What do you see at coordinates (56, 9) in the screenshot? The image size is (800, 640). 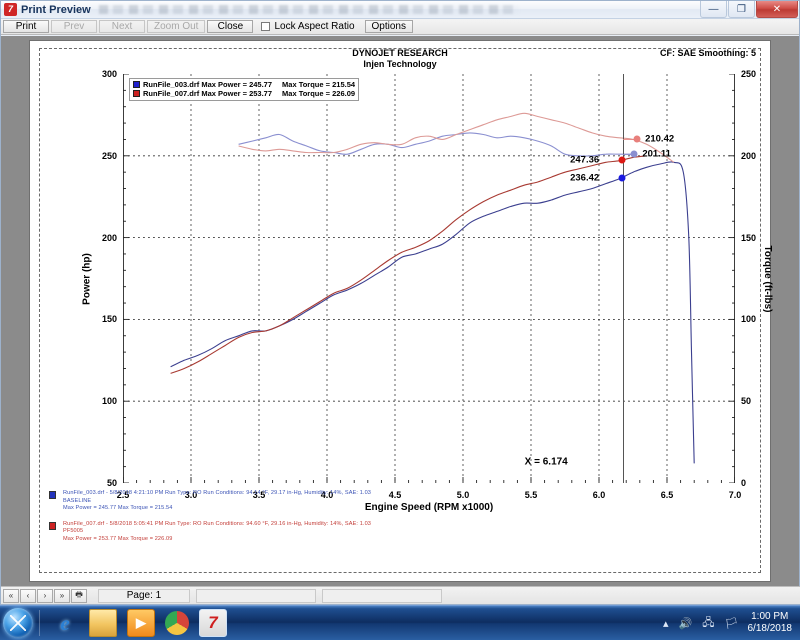 I see `window-title: Print Preview` at bounding box center [56, 9].